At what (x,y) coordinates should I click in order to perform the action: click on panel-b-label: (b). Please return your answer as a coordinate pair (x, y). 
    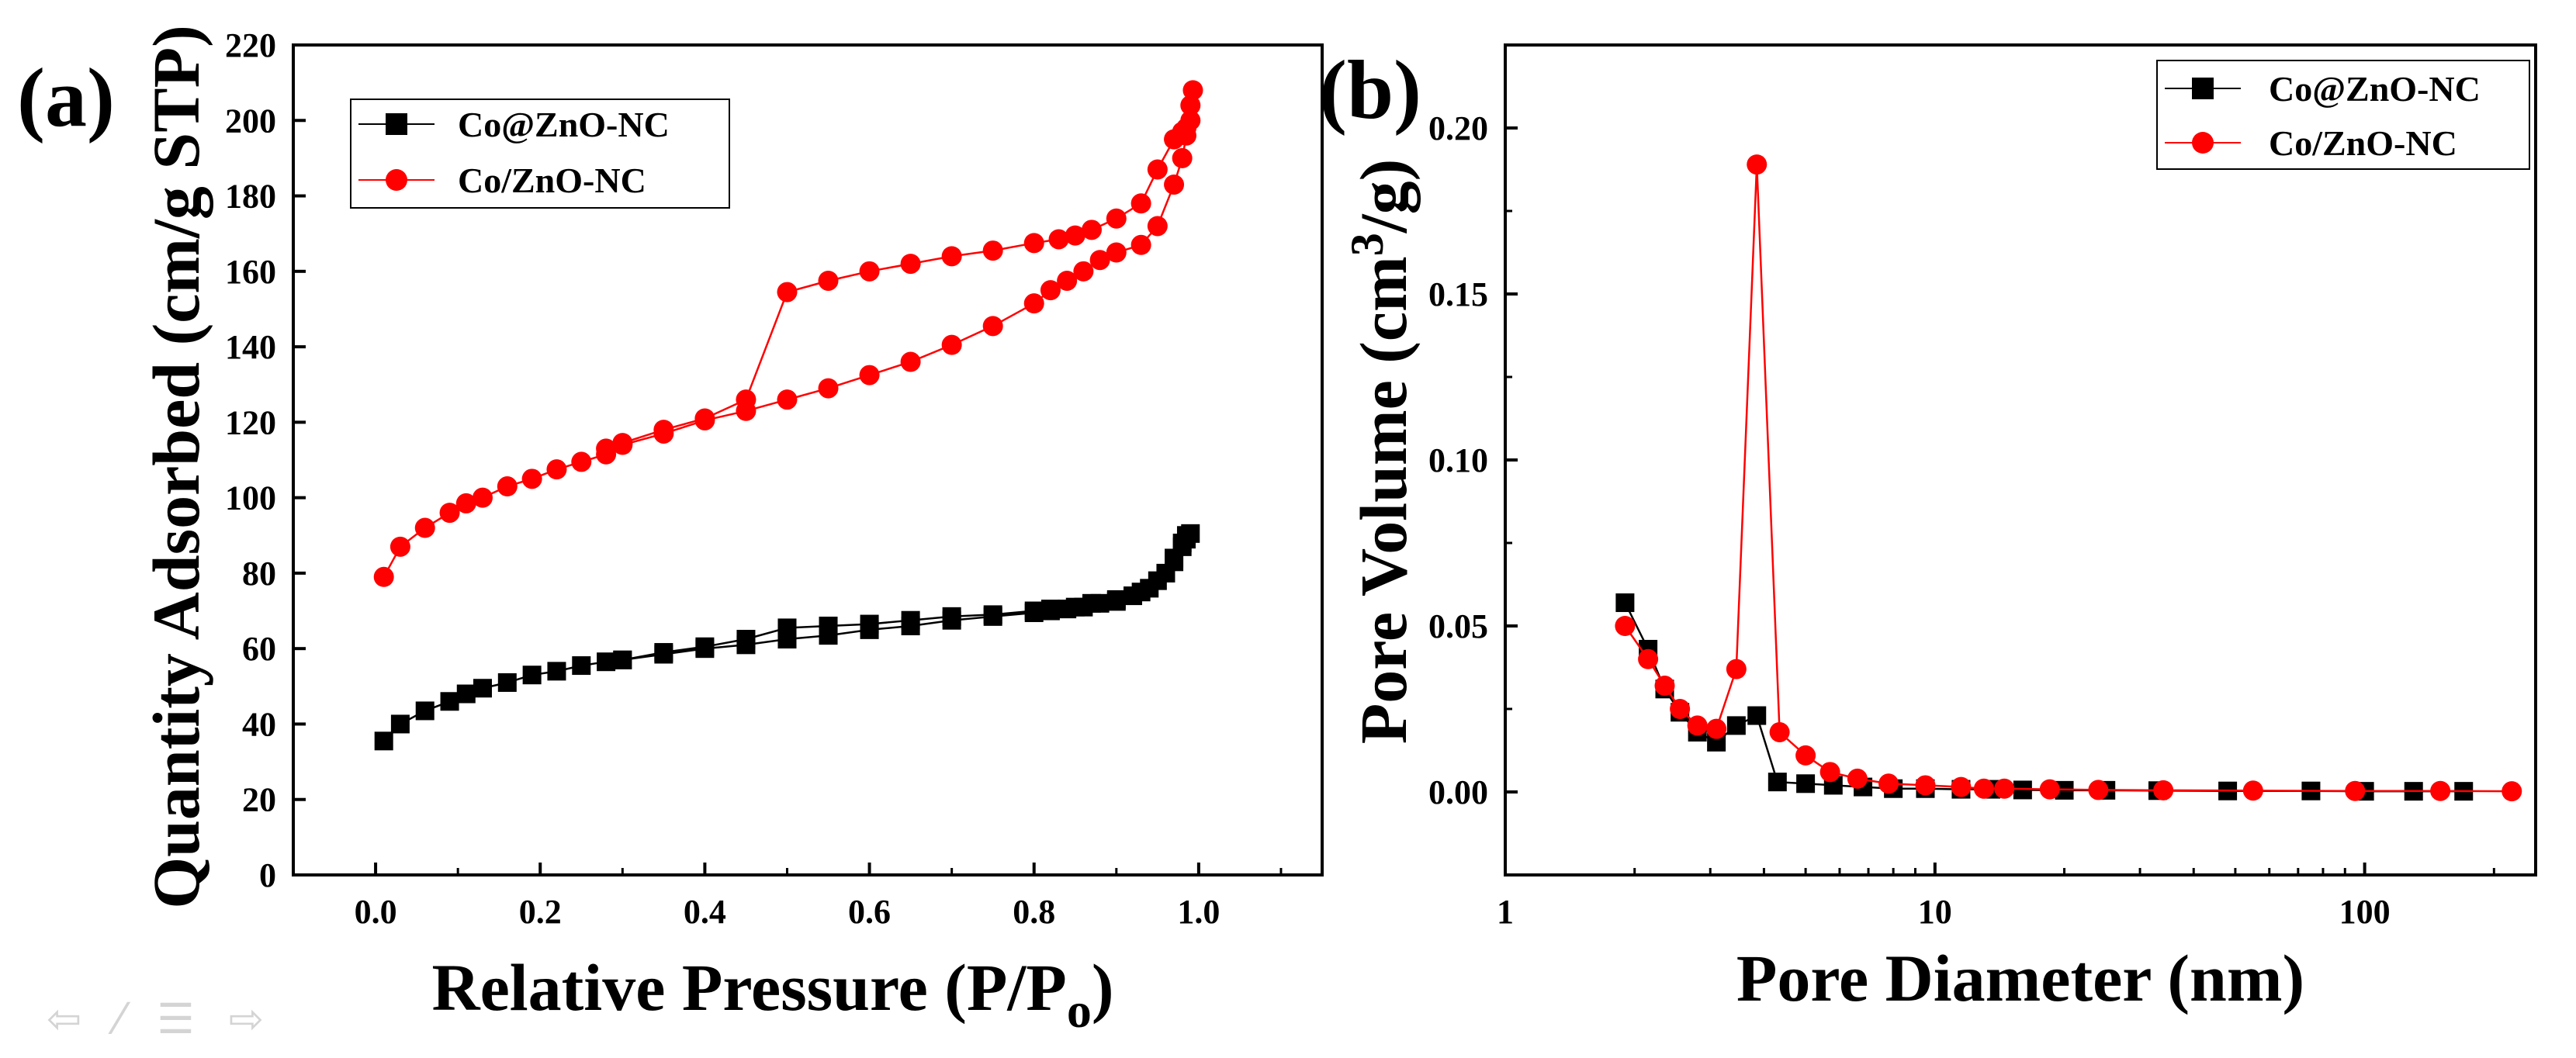
    Looking at the image, I should click on (1370, 90).